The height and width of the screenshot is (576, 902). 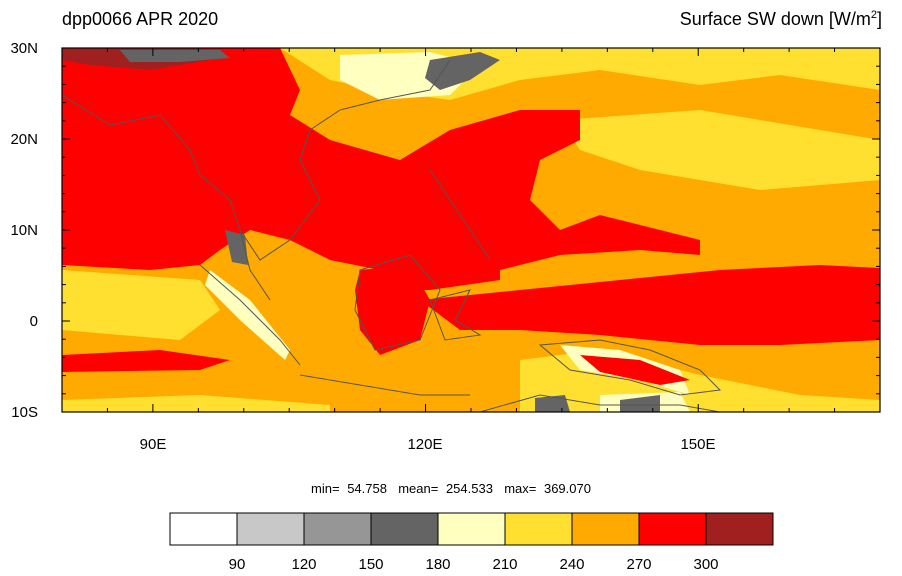 What do you see at coordinates (370, 564) in the screenshot?
I see `colorbar-label: 150` at bounding box center [370, 564].